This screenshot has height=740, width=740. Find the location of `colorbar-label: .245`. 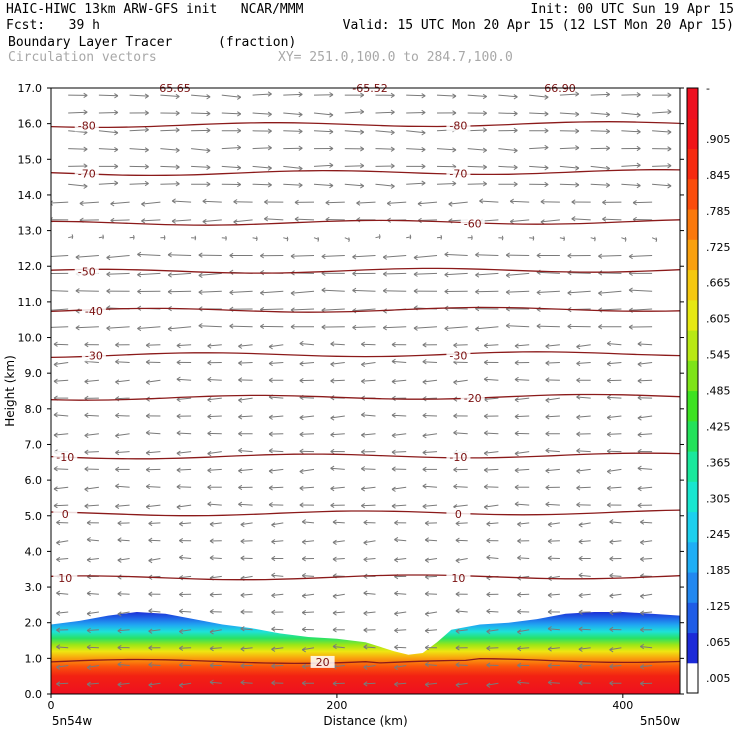

colorbar-label: .245 is located at coordinates (718, 534).